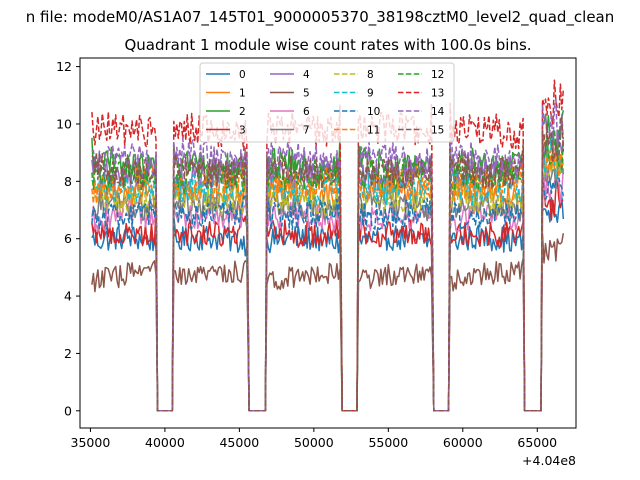  What do you see at coordinates (242, 94) in the screenshot?
I see `legend-label-1: 1` at bounding box center [242, 94].